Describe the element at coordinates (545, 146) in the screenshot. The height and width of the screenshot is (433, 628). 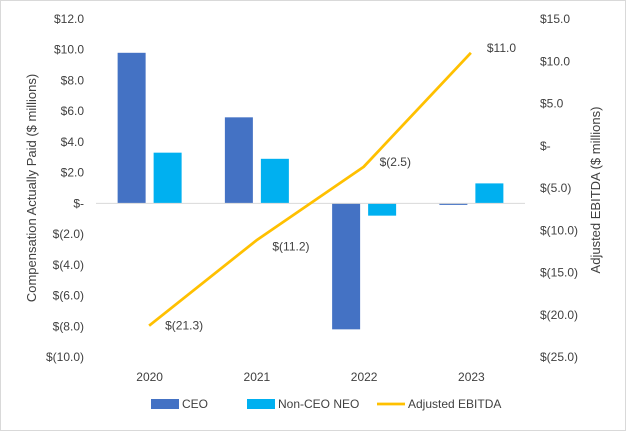
I see `right-axis-tick-label: $-` at that location.